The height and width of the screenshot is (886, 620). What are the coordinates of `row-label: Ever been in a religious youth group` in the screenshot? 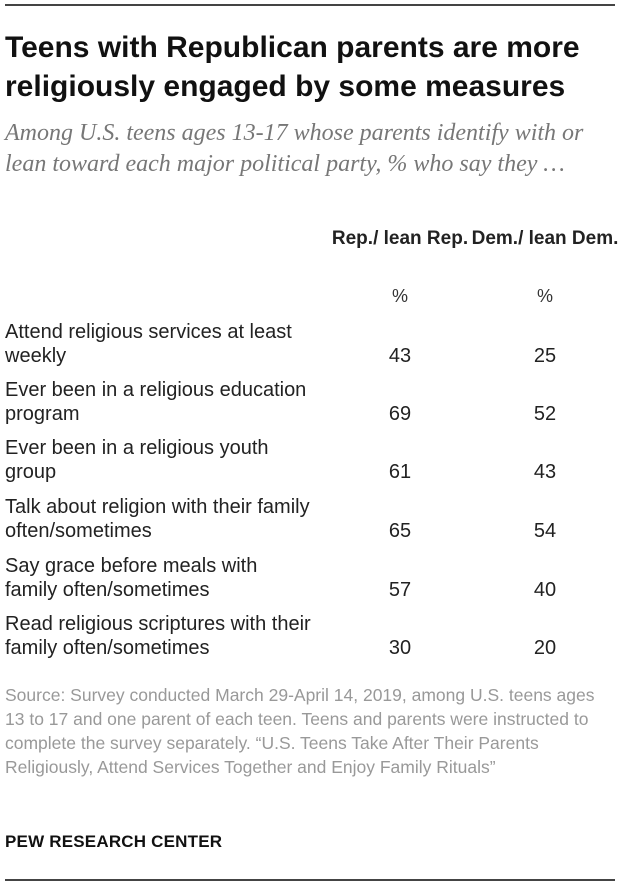 It's located at (137, 460).